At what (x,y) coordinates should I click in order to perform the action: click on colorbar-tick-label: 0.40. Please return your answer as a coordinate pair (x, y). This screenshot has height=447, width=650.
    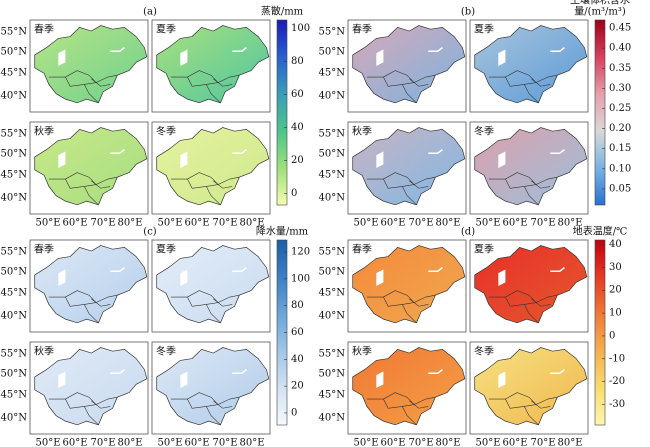
    Looking at the image, I should click on (620, 48).